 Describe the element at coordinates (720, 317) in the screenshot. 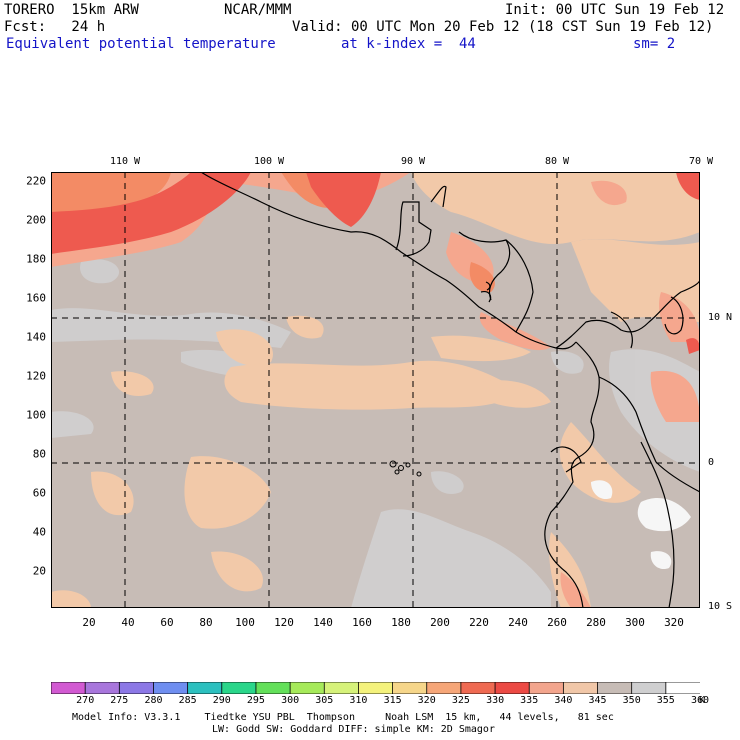

I see `lat-label-10n: 10 N` at that location.